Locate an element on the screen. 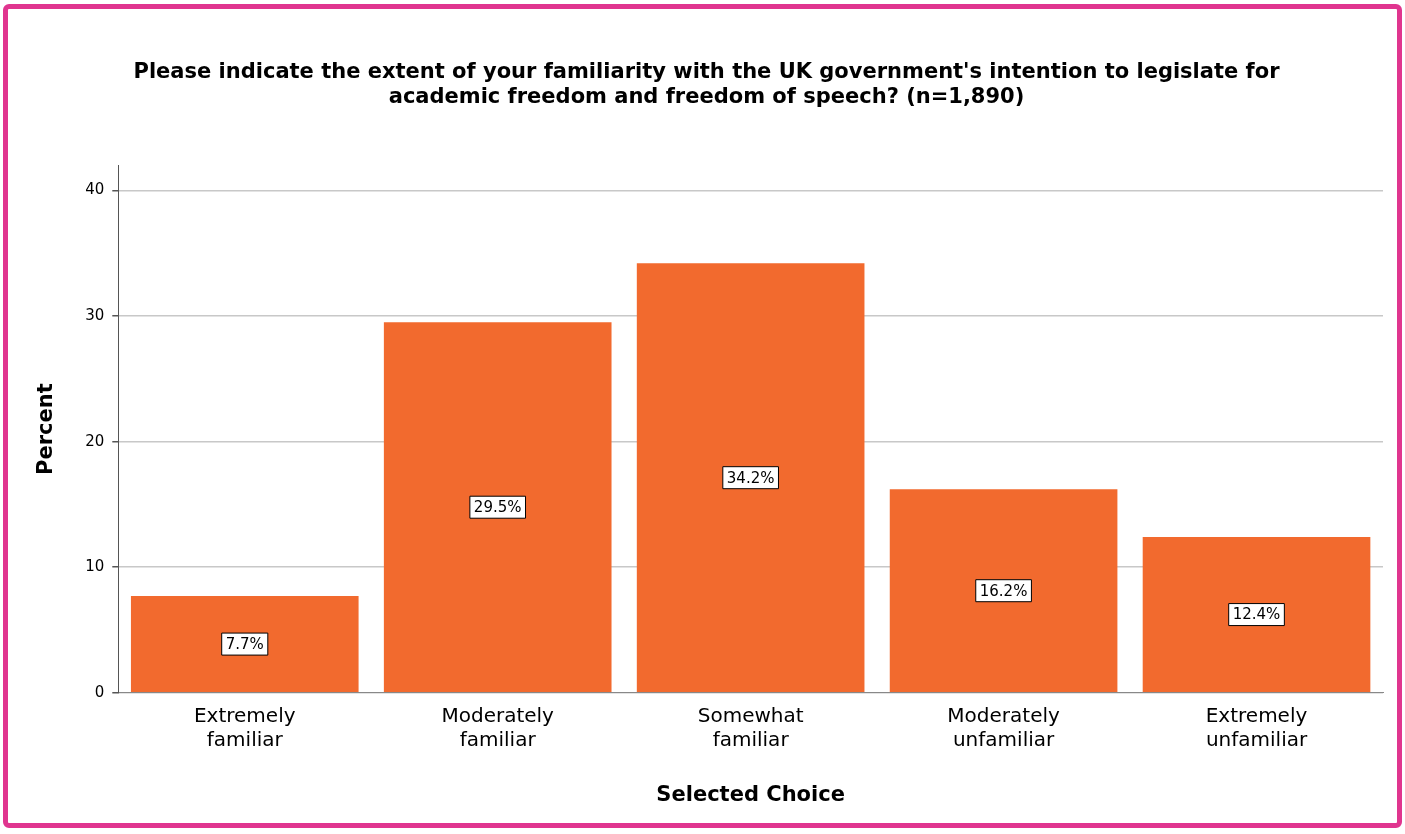 This screenshot has width=1405, height=834. y-tick-label: 10 is located at coordinates (95, 566).